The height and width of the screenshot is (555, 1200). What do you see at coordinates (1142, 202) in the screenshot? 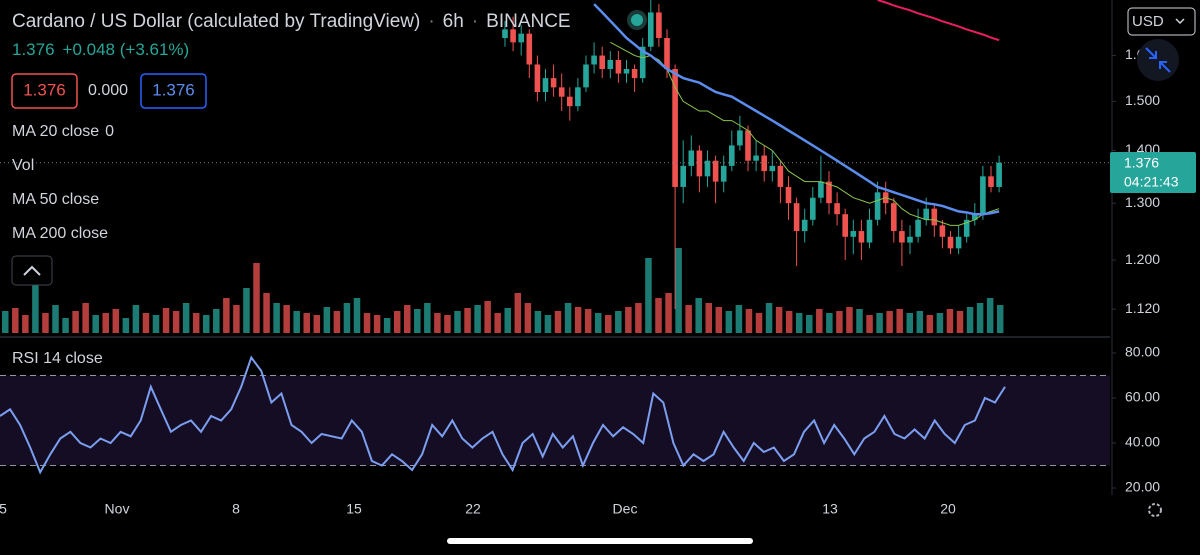
I see `y-tick-label: 1.300` at bounding box center [1142, 202].